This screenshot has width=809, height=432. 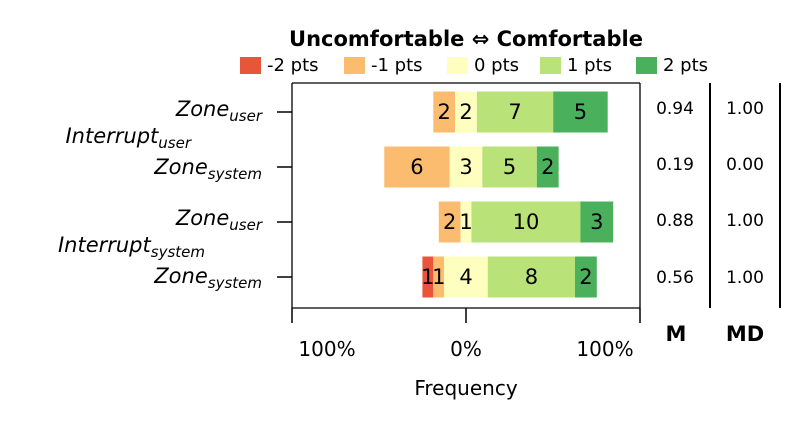 I want to click on bar-value-label: 4, so click(x=465, y=277).